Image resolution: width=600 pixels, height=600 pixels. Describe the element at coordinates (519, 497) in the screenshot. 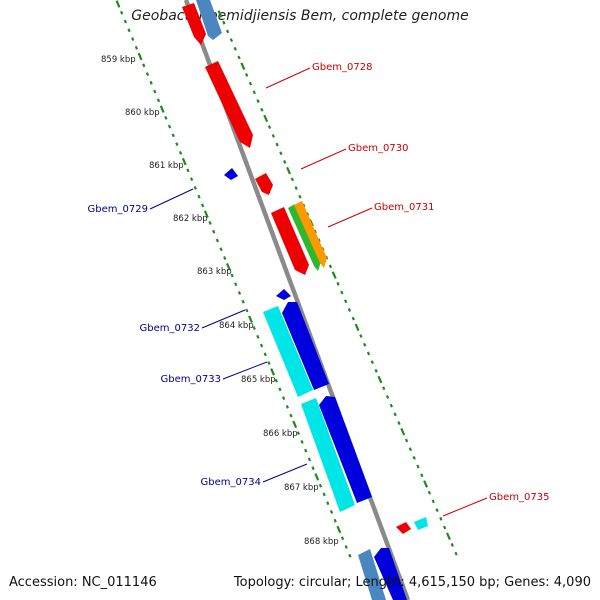

I see `gene-label-gbem-0735: Gbem_0735` at that location.